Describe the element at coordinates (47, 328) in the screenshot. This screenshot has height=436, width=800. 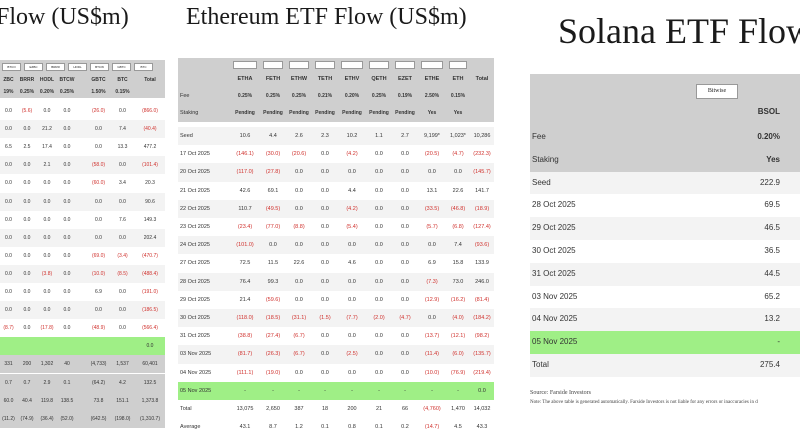
I see `flow-value: (17.8)` at that location.